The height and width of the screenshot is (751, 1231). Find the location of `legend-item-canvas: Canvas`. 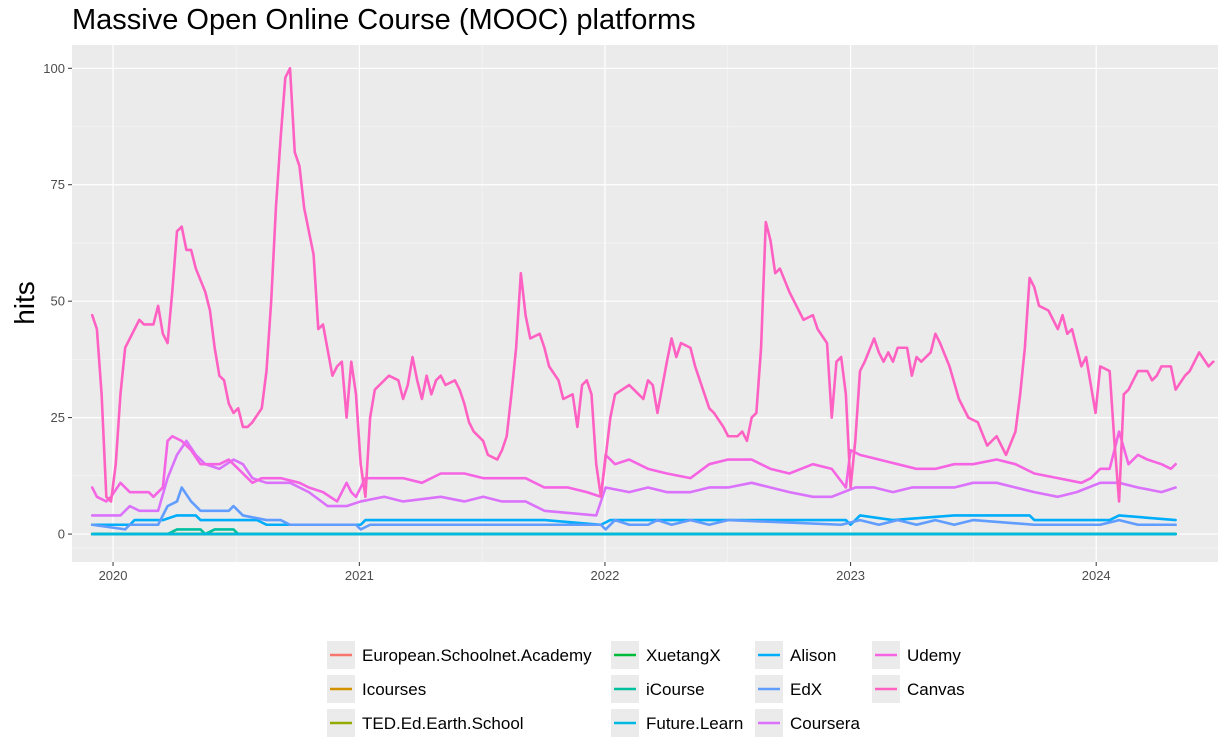

legend-item-canvas: Canvas is located at coordinates (918, 689).